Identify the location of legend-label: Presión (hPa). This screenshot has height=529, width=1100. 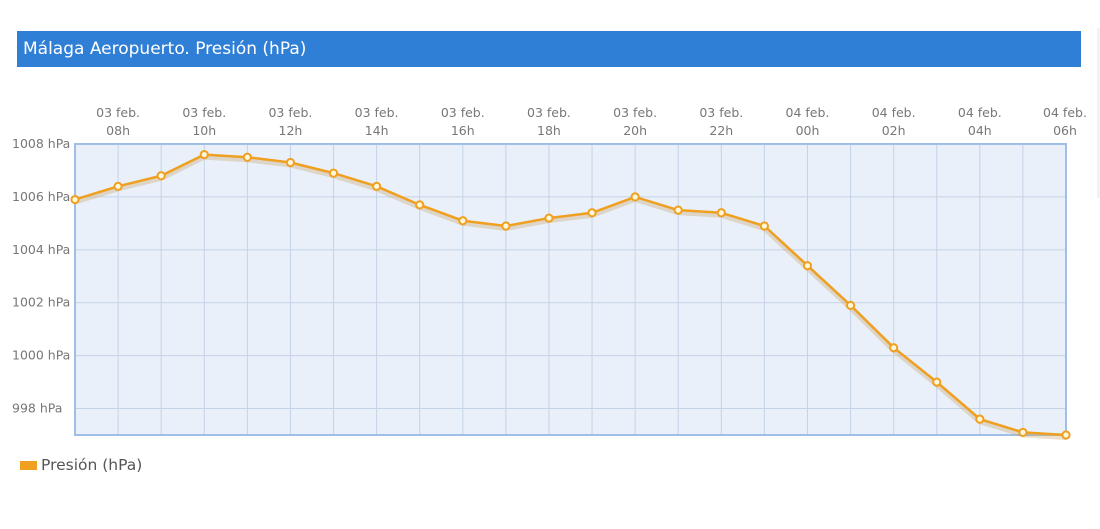
(92, 465).